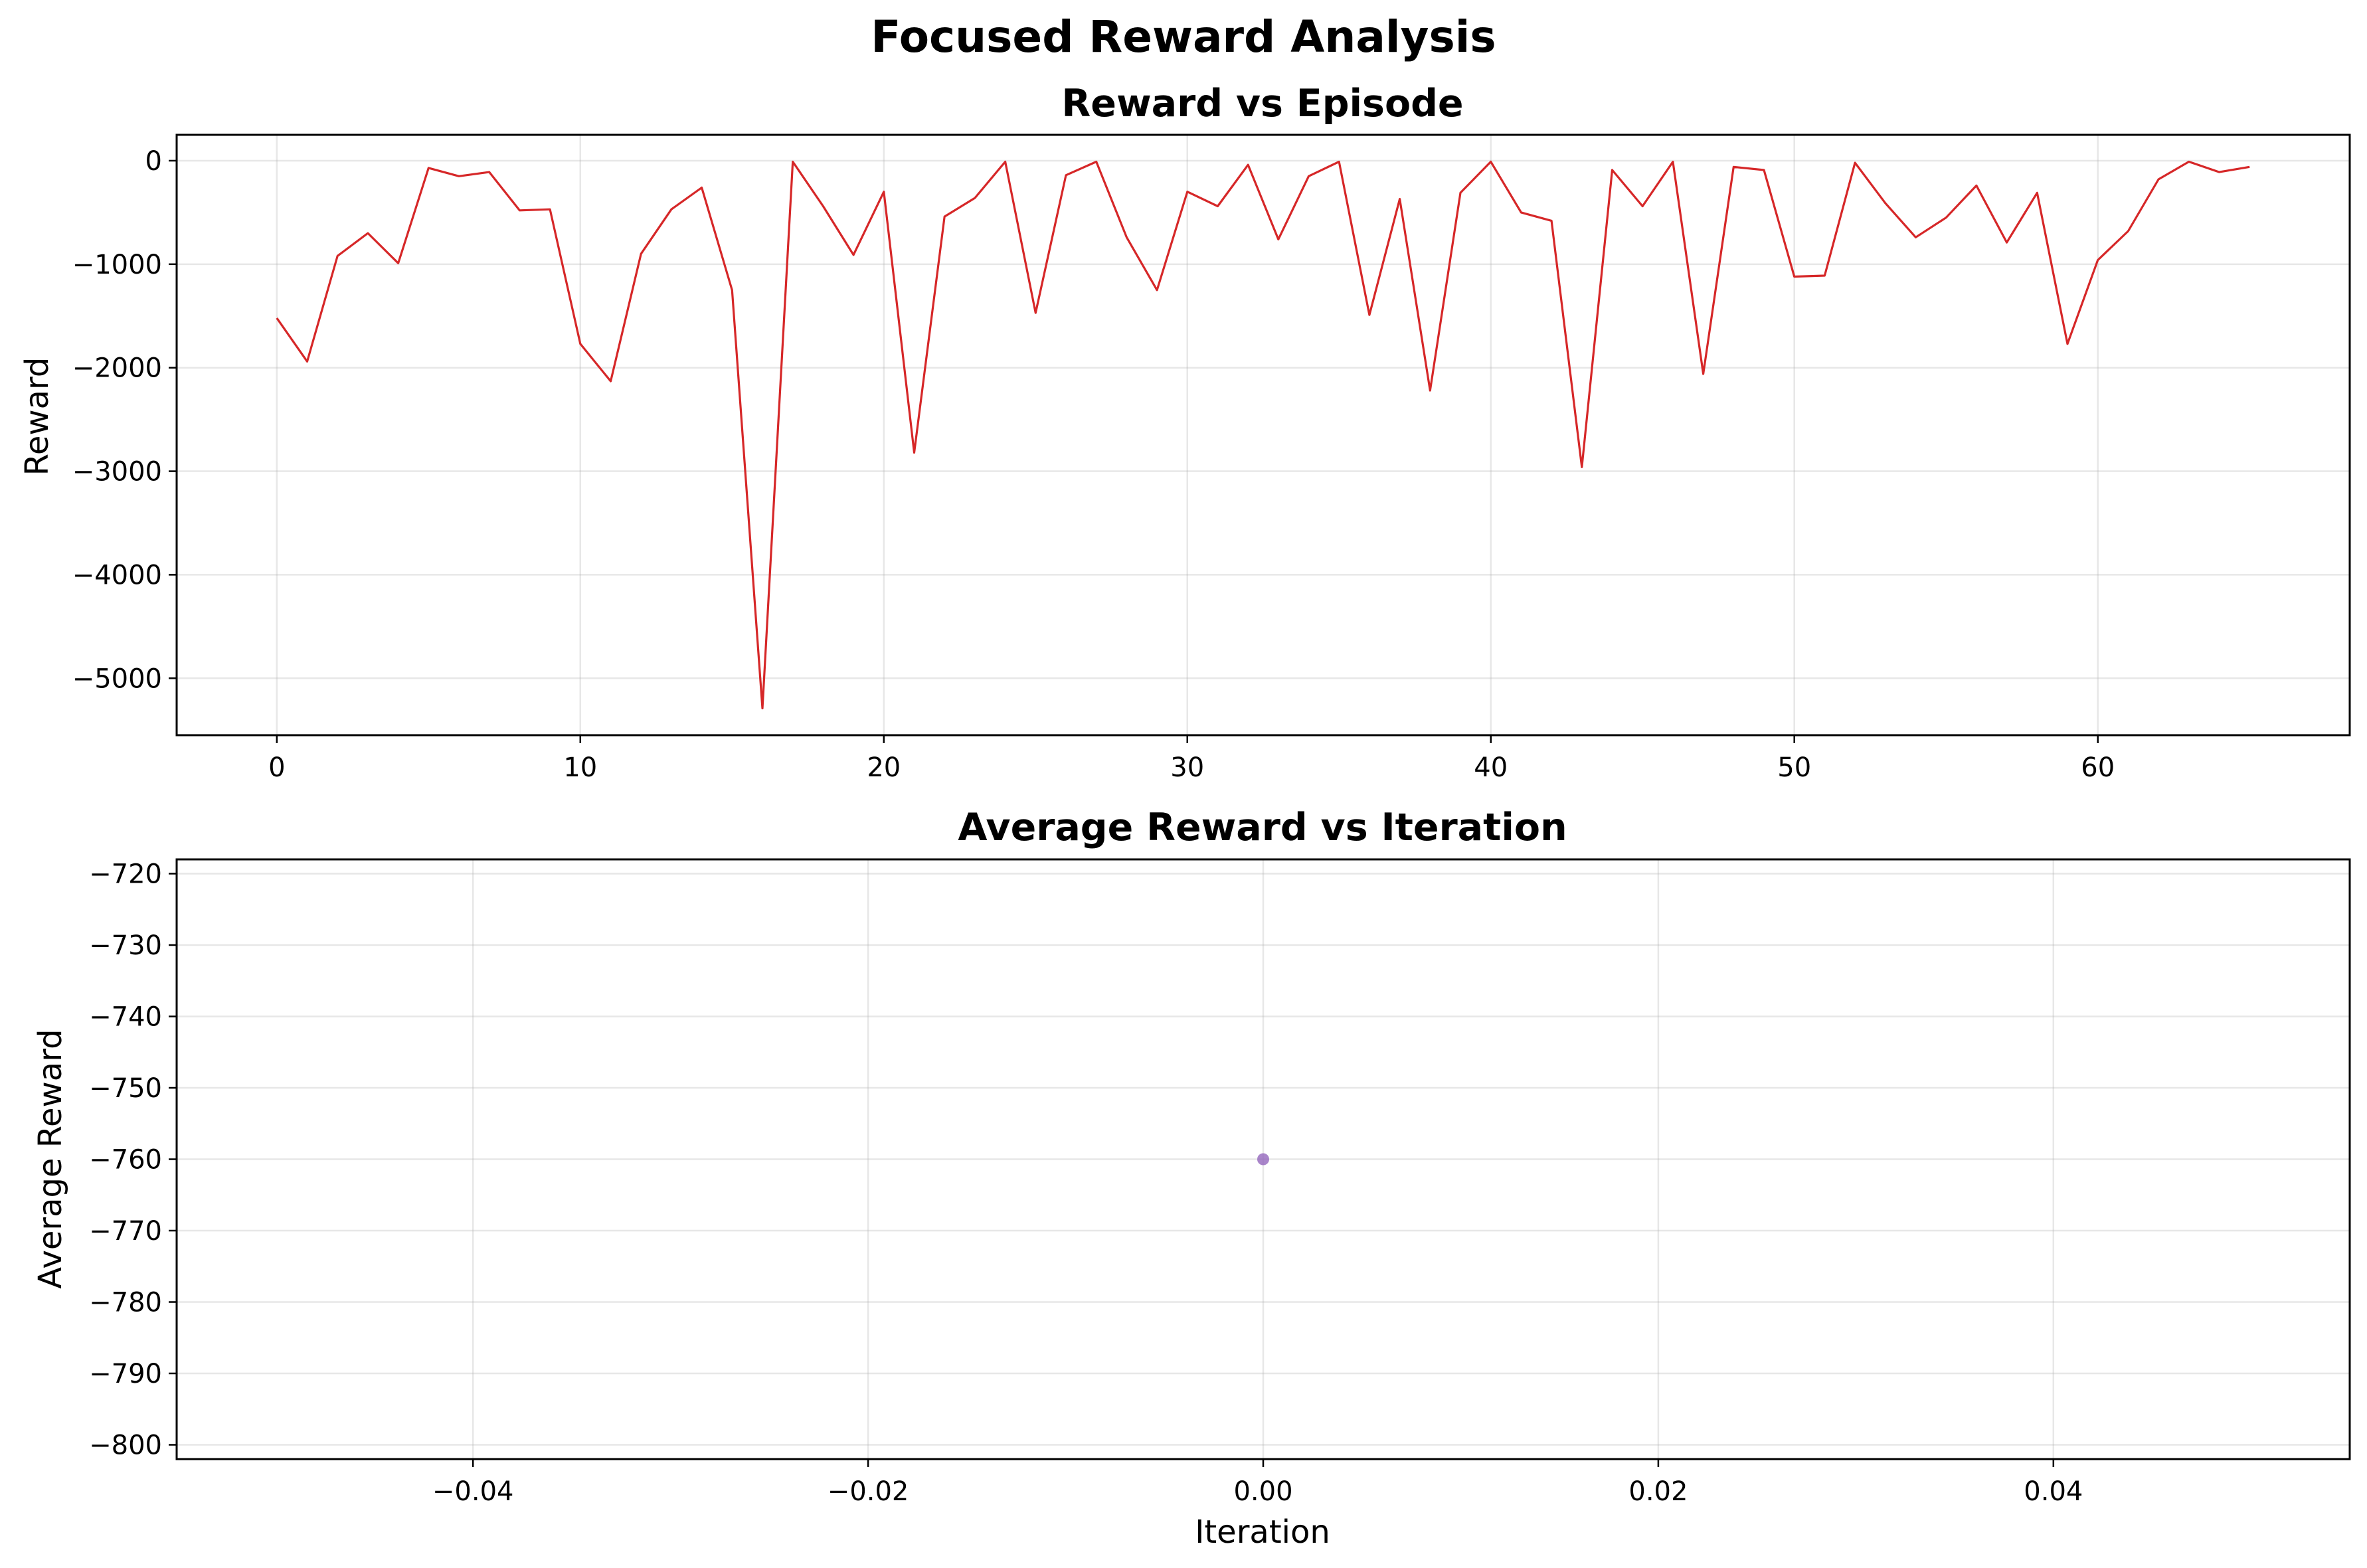 The height and width of the screenshot is (1568, 2367). Describe the element at coordinates (1187, 767) in the screenshot. I see `x-tick-label: 30` at that location.